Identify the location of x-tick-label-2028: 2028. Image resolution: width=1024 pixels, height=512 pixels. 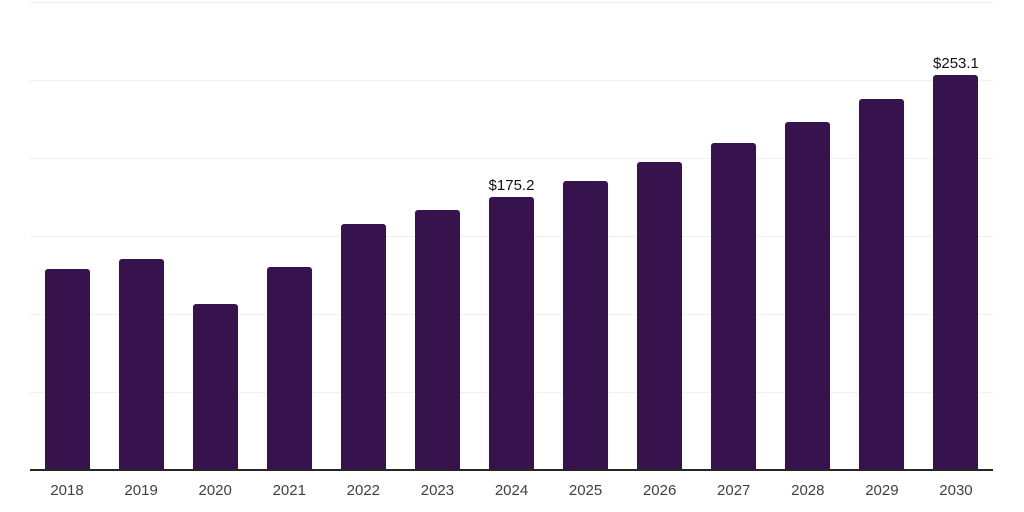
(808, 490).